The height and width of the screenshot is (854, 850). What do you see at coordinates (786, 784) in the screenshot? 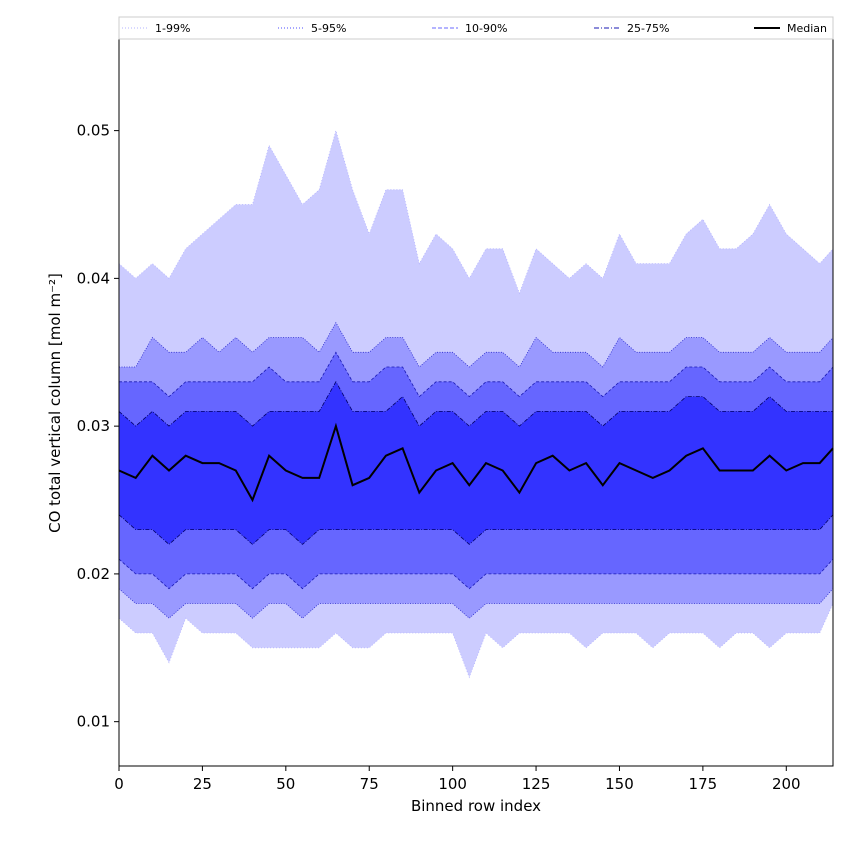
I see `x-tick-label: 200` at bounding box center [786, 784].